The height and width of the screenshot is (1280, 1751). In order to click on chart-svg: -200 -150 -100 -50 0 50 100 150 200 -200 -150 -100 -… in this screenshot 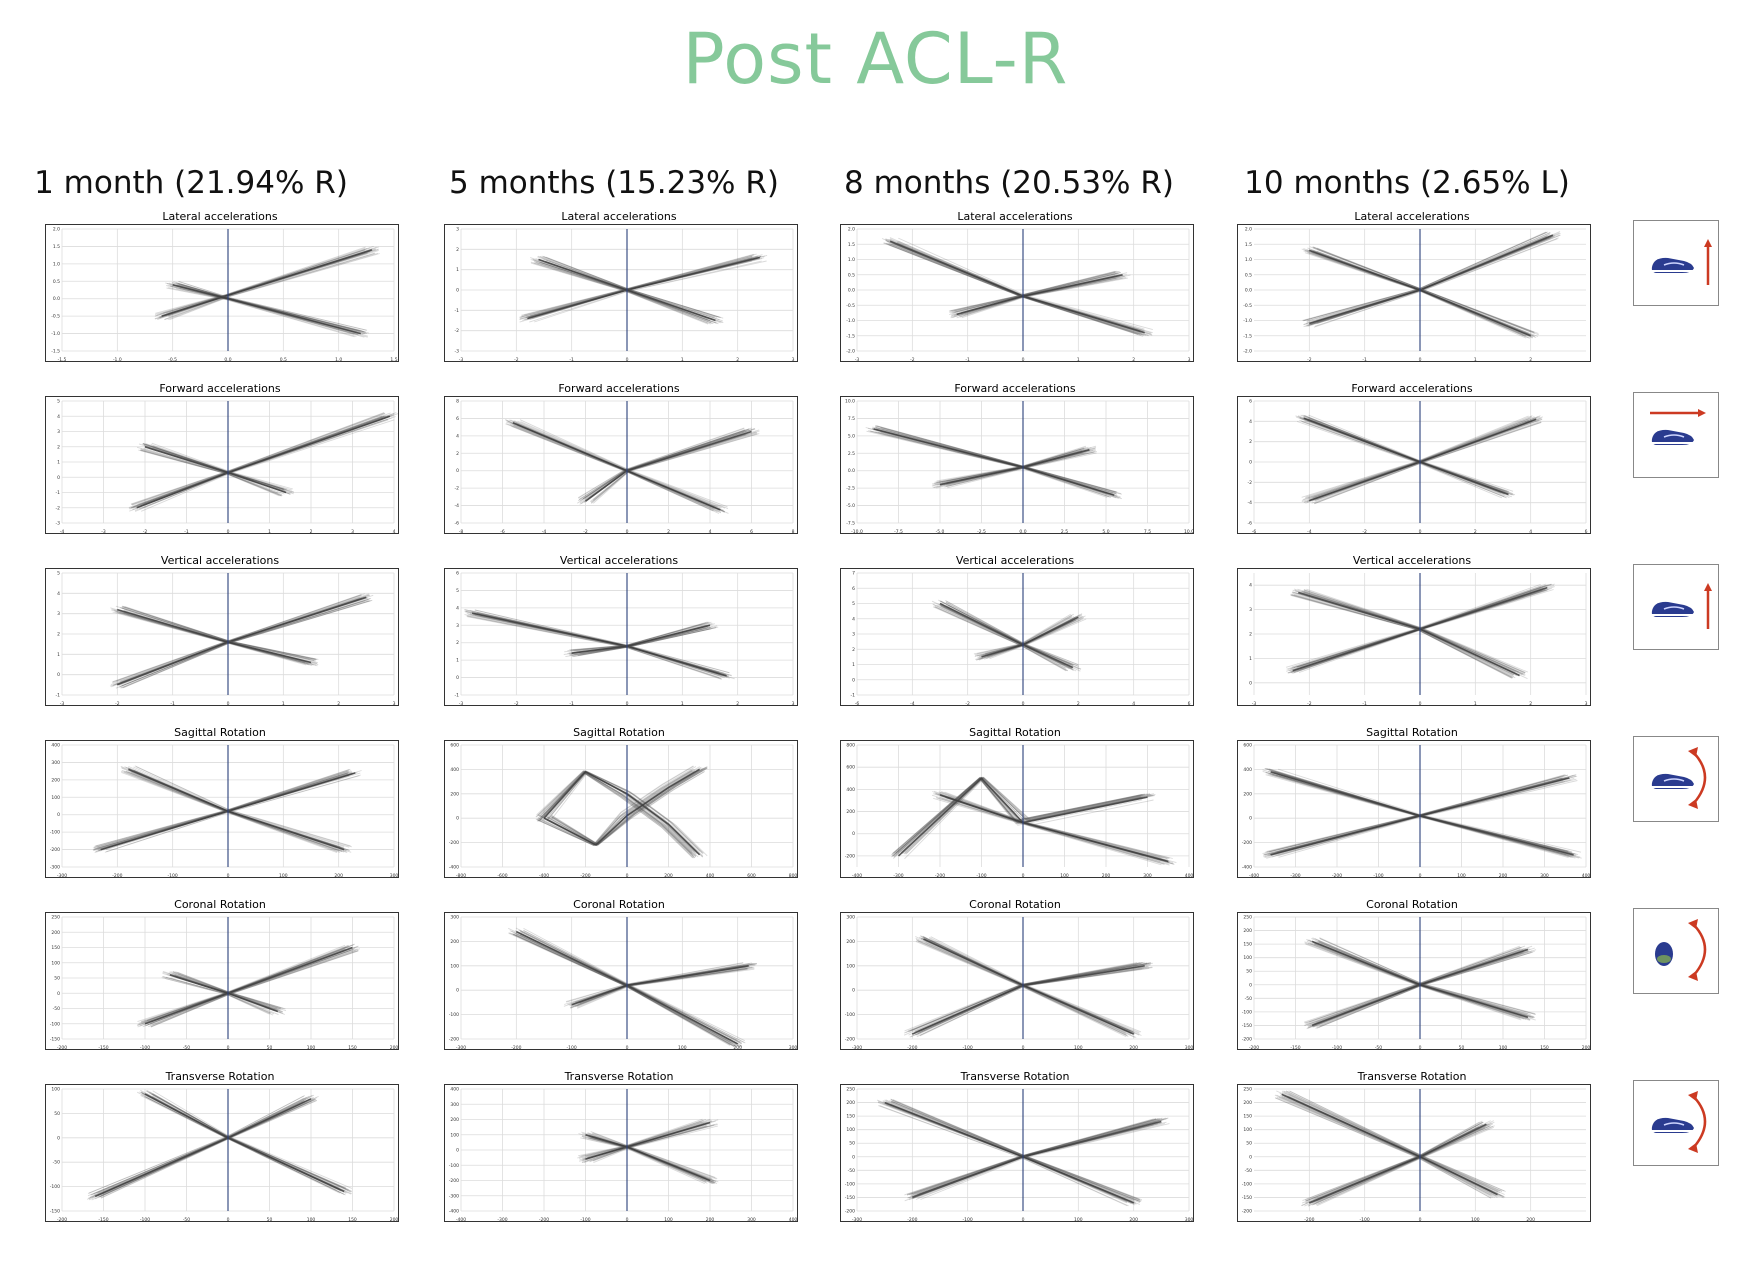, I will do `click(1416, 982)`.